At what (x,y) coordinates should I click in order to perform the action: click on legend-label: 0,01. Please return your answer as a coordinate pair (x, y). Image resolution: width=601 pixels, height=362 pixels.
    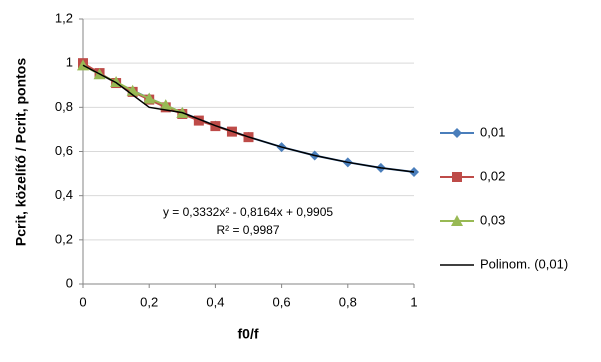
    Looking at the image, I should click on (492, 131).